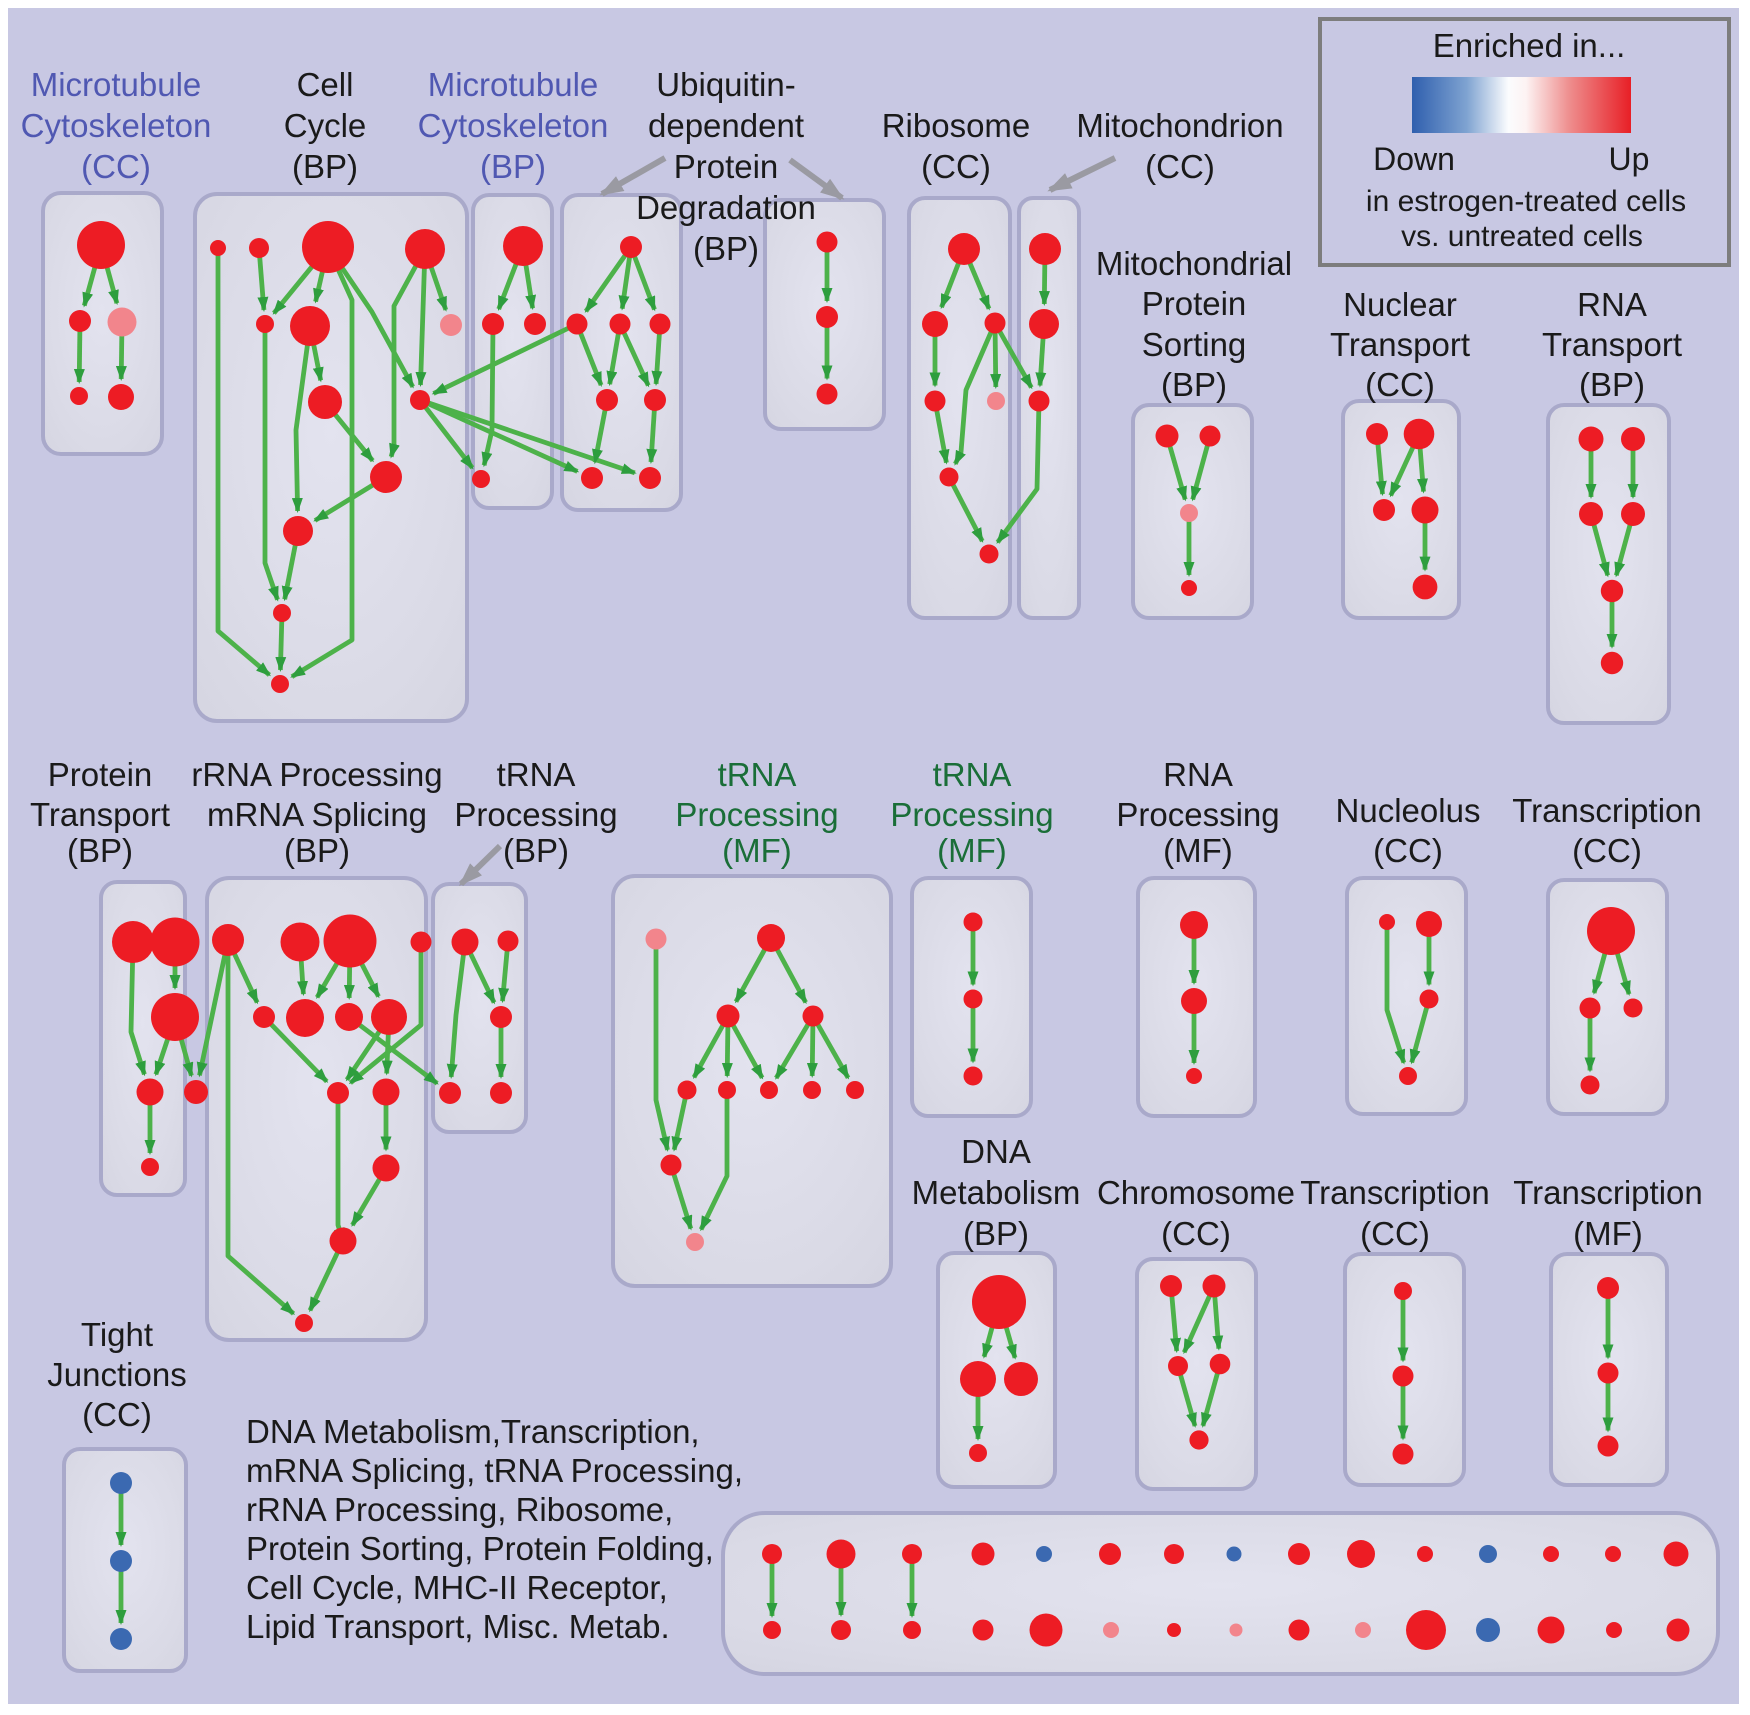 The width and height of the screenshot is (1750, 1715). I want to click on svg-text: Mitochondrion, so click(1179, 125).